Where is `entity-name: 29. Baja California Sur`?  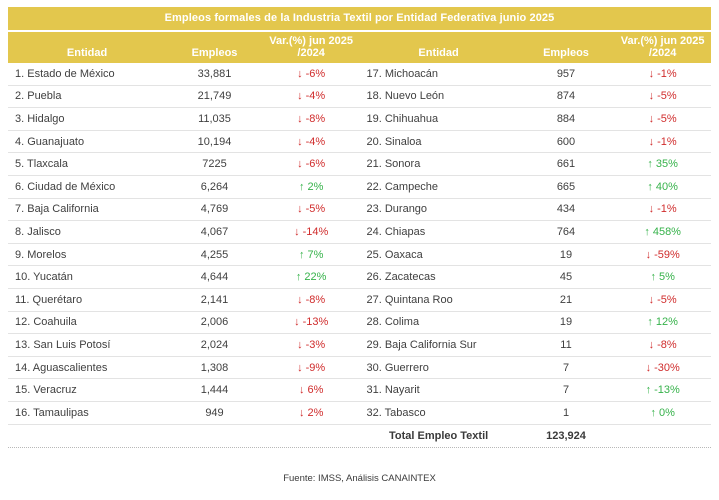
entity-name: 29. Baja California Sur is located at coordinates (421, 344).